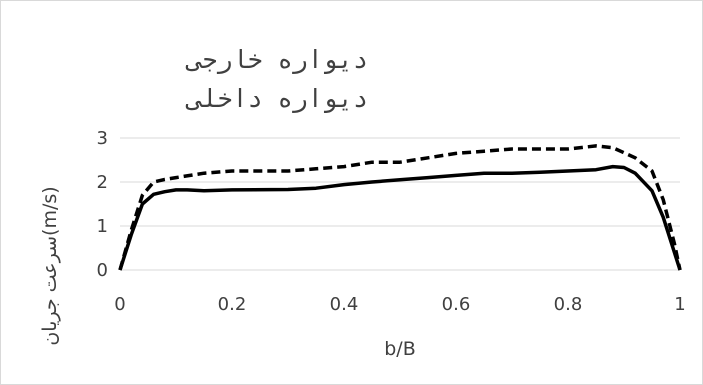 The image size is (703, 385). What do you see at coordinates (102, 270) in the screenshot?
I see `y-tick-label: 0` at bounding box center [102, 270].